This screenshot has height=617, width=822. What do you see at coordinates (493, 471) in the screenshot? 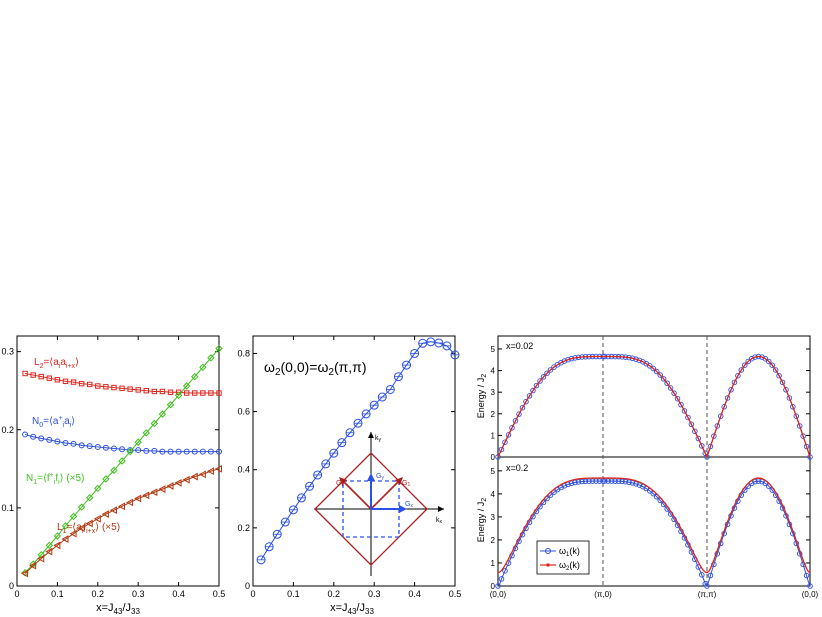
I see `y-tick-label: 5` at bounding box center [493, 471].